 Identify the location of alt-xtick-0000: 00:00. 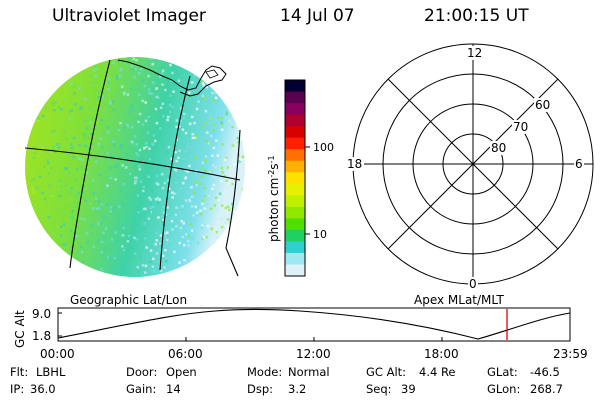
(57, 354).